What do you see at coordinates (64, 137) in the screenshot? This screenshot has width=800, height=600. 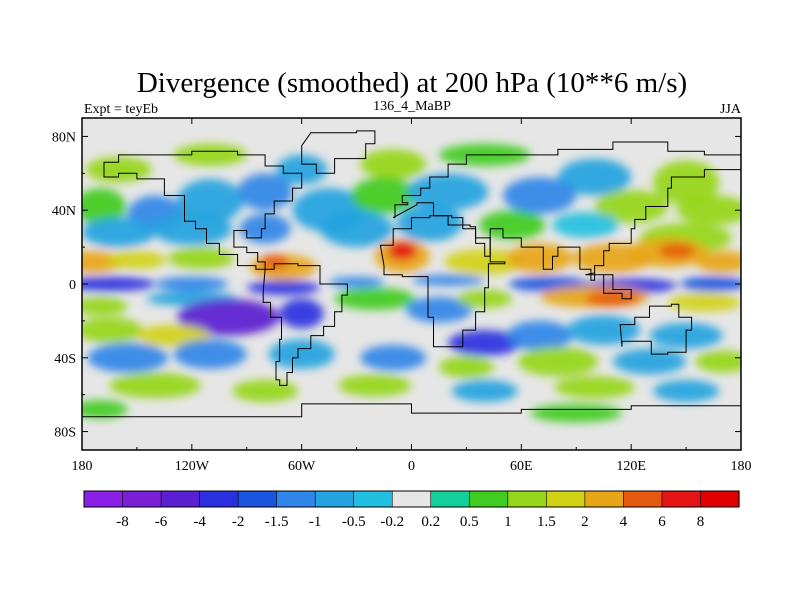 I see `y-tick-label: 80N` at bounding box center [64, 137].